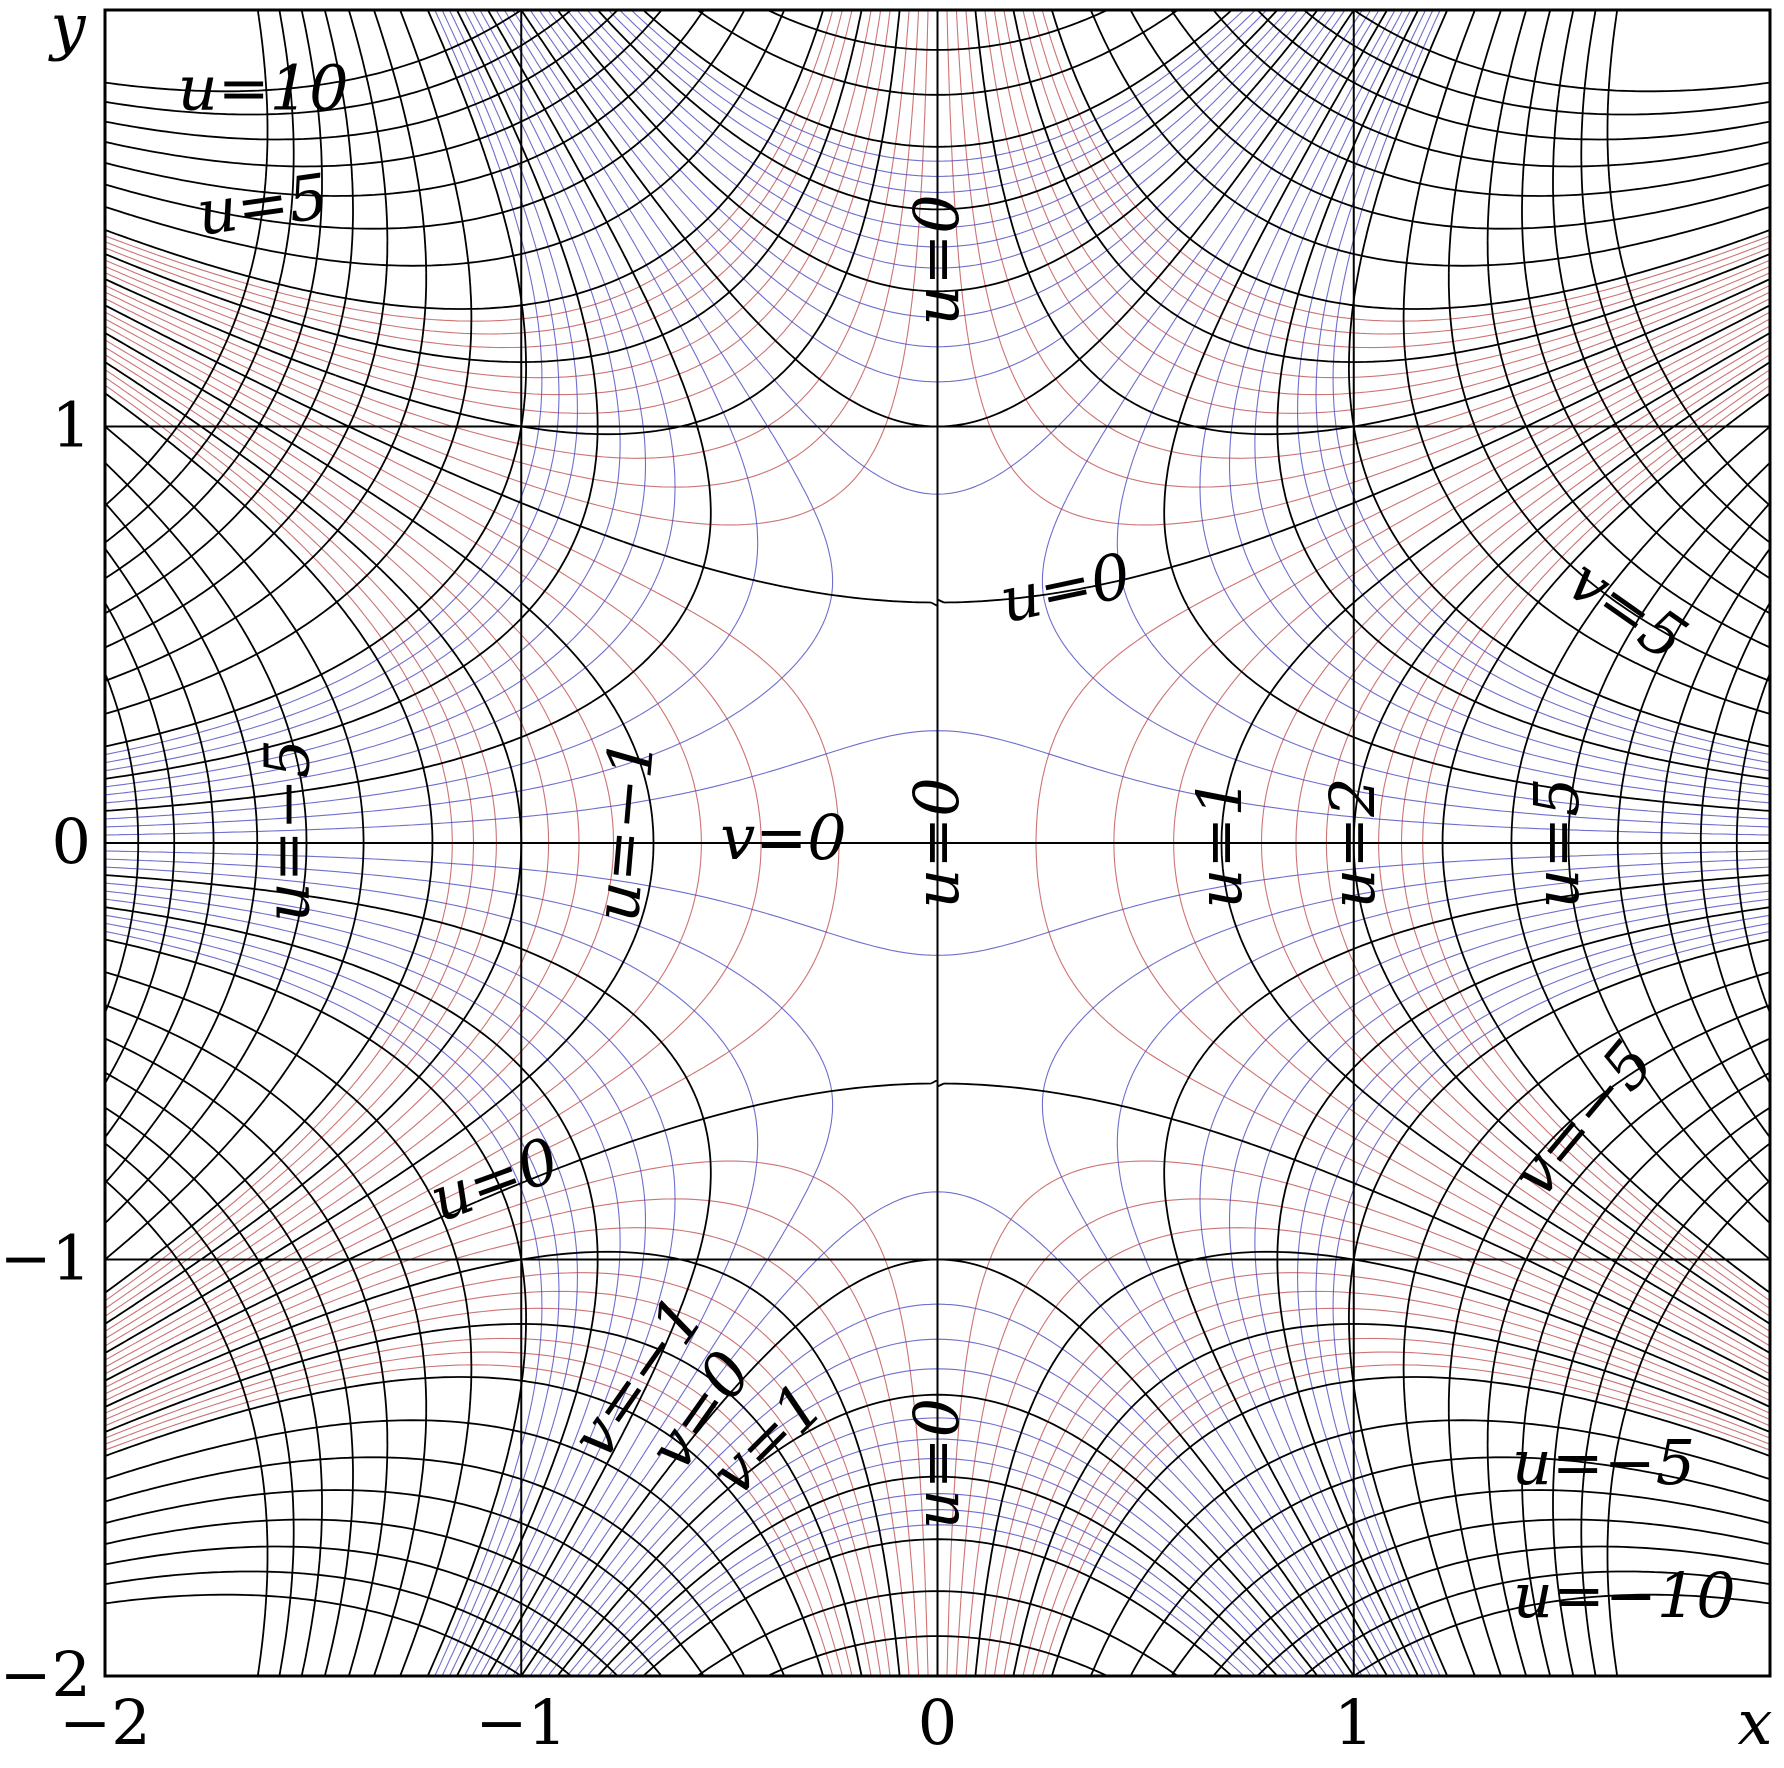 The image size is (1784, 1768). What do you see at coordinates (1624, 1595) in the screenshot?
I see `contour-label: u=−10` at bounding box center [1624, 1595].